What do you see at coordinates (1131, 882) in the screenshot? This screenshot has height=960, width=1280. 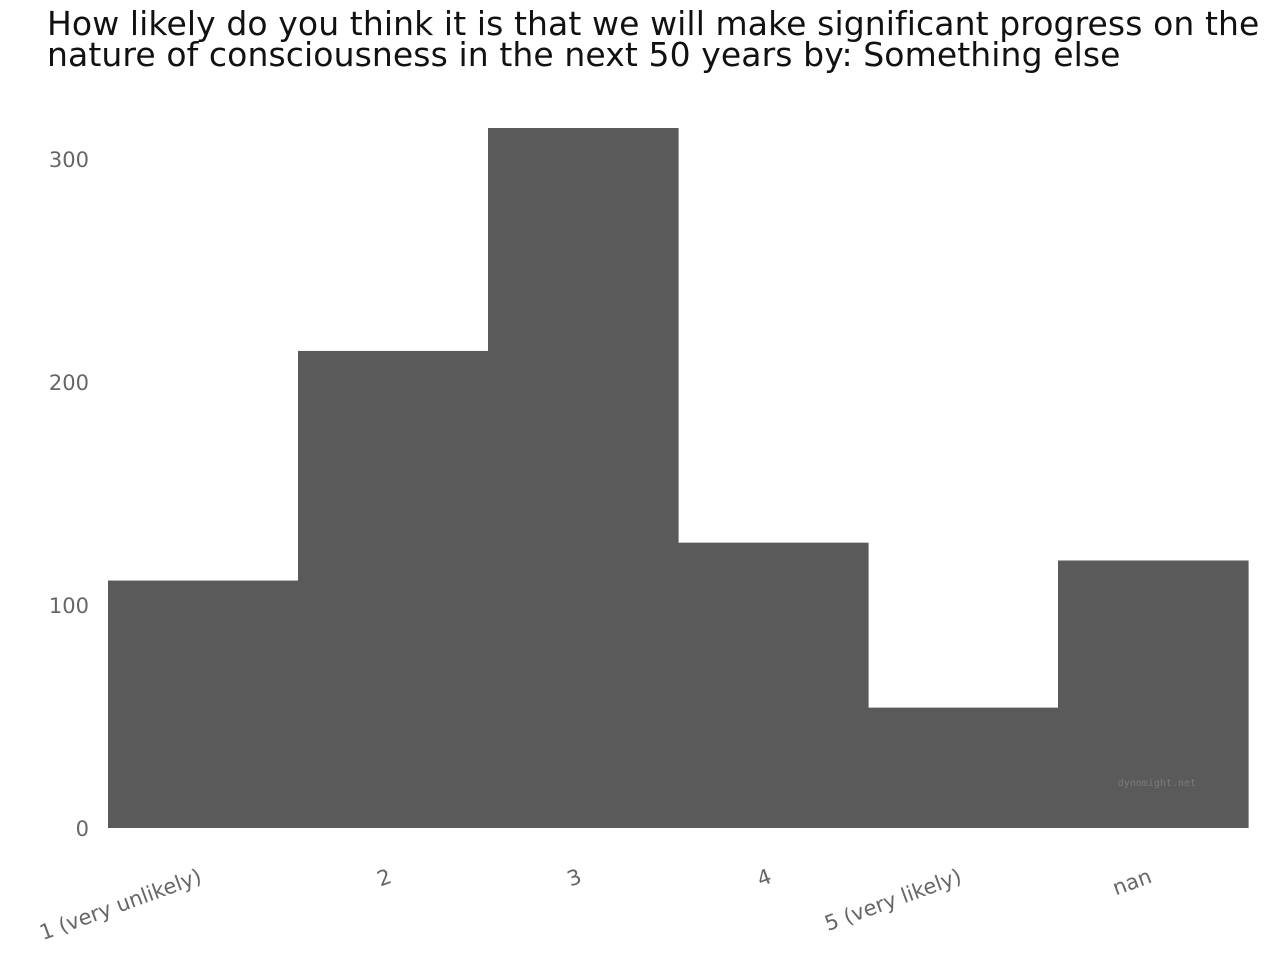 I see `x-tick-label: nan` at bounding box center [1131, 882].